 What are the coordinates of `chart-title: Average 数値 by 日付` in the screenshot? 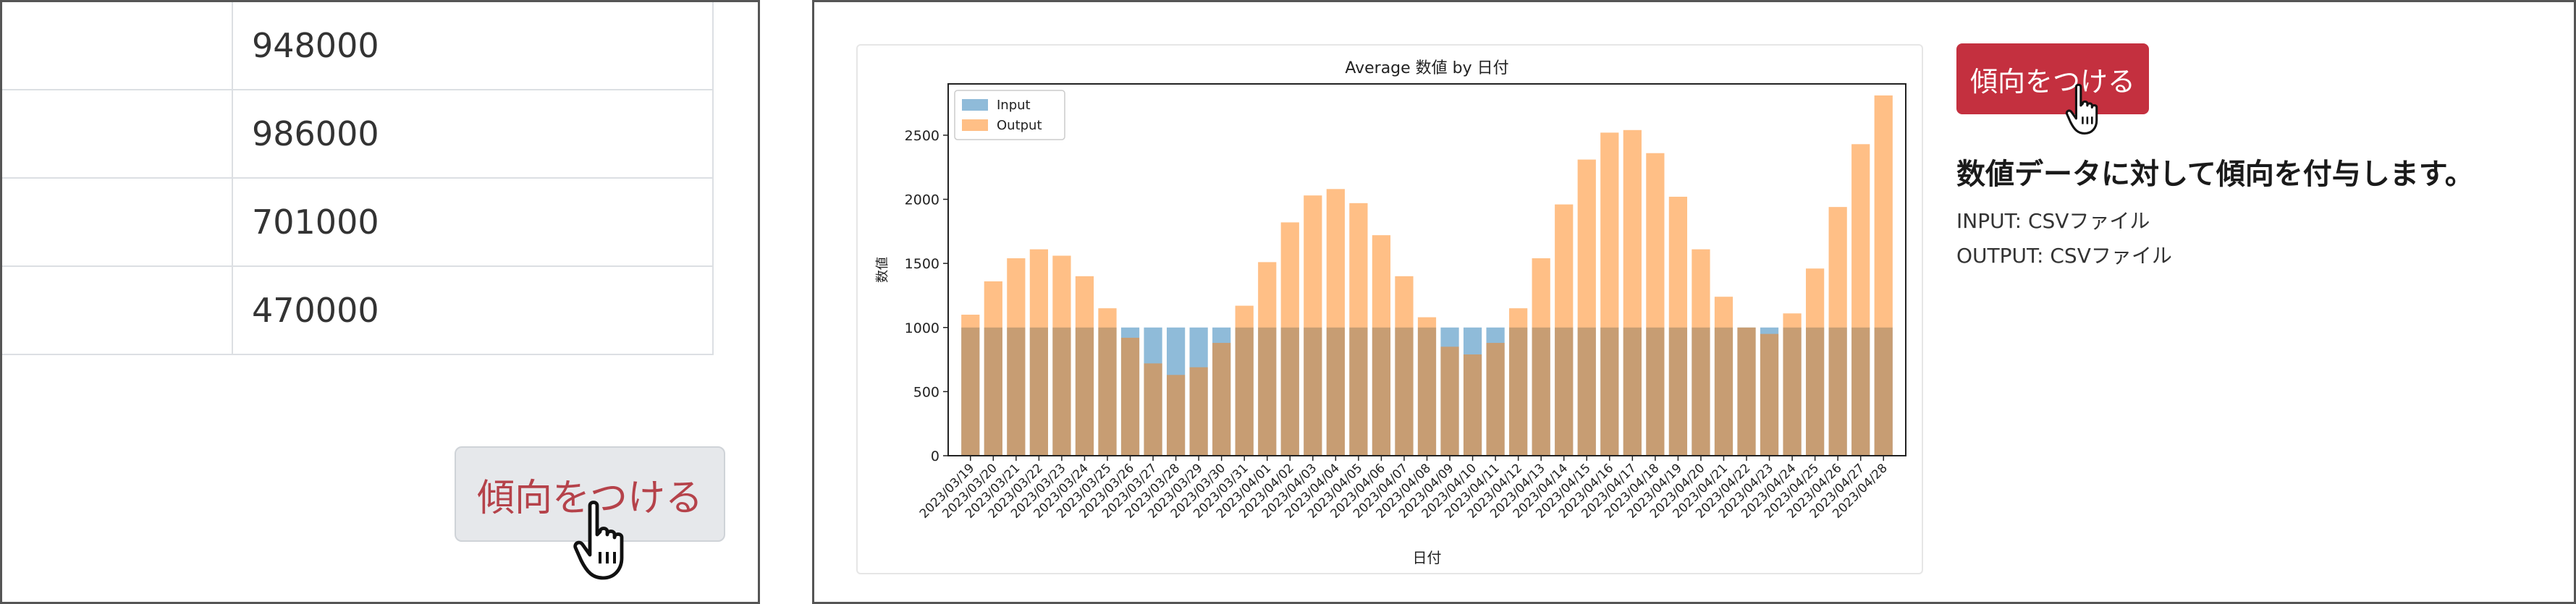 It's located at (1426, 68).